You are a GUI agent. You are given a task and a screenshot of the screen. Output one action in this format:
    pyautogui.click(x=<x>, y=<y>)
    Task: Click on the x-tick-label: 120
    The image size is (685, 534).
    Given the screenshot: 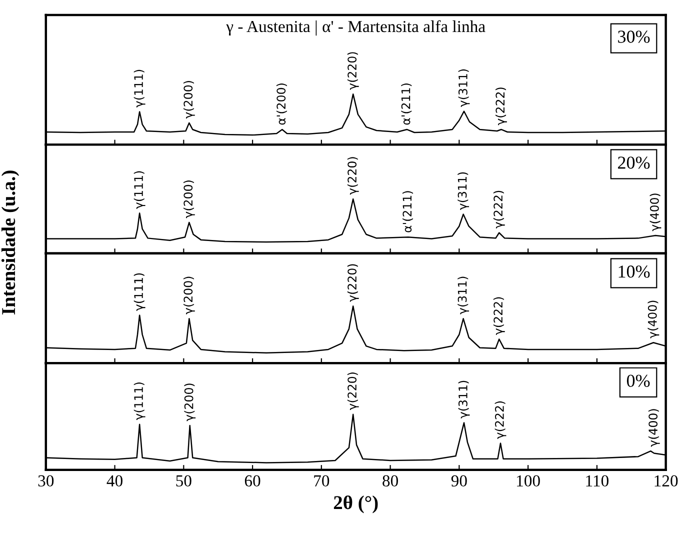 What is the action you would take?
    pyautogui.click(x=666, y=481)
    